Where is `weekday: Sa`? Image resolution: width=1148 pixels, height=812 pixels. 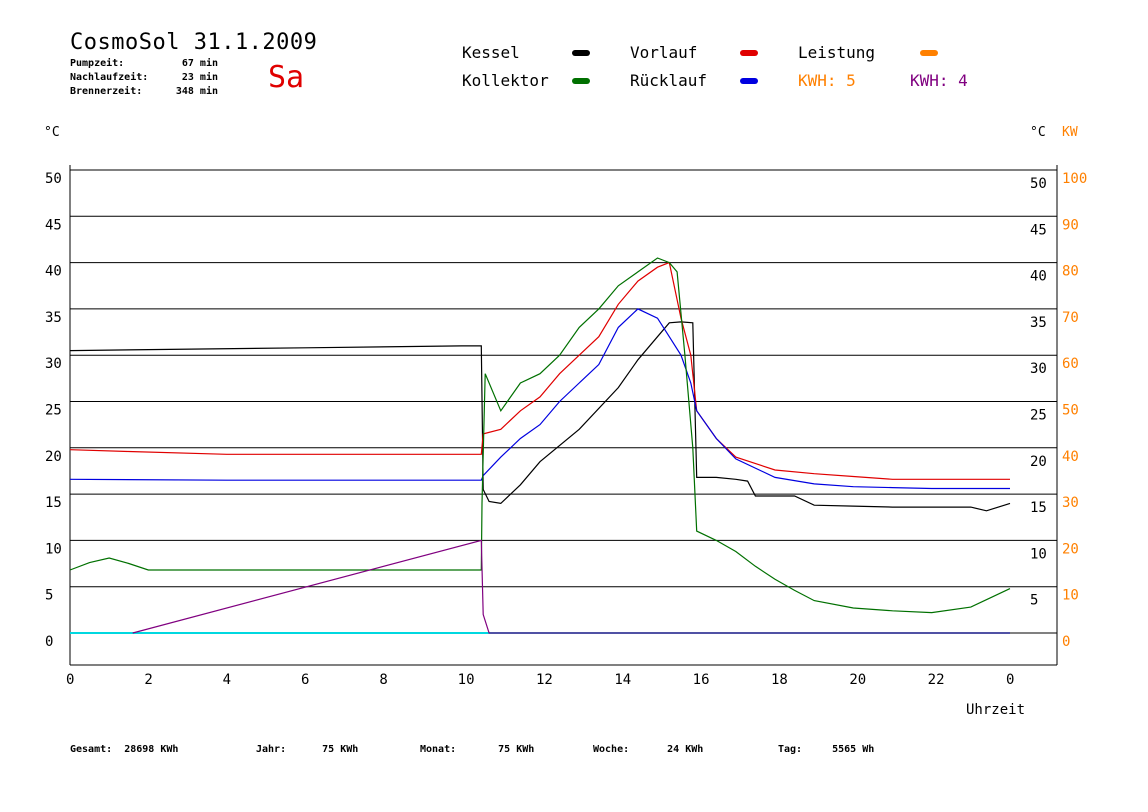 weekday: Sa is located at coordinates (286, 77).